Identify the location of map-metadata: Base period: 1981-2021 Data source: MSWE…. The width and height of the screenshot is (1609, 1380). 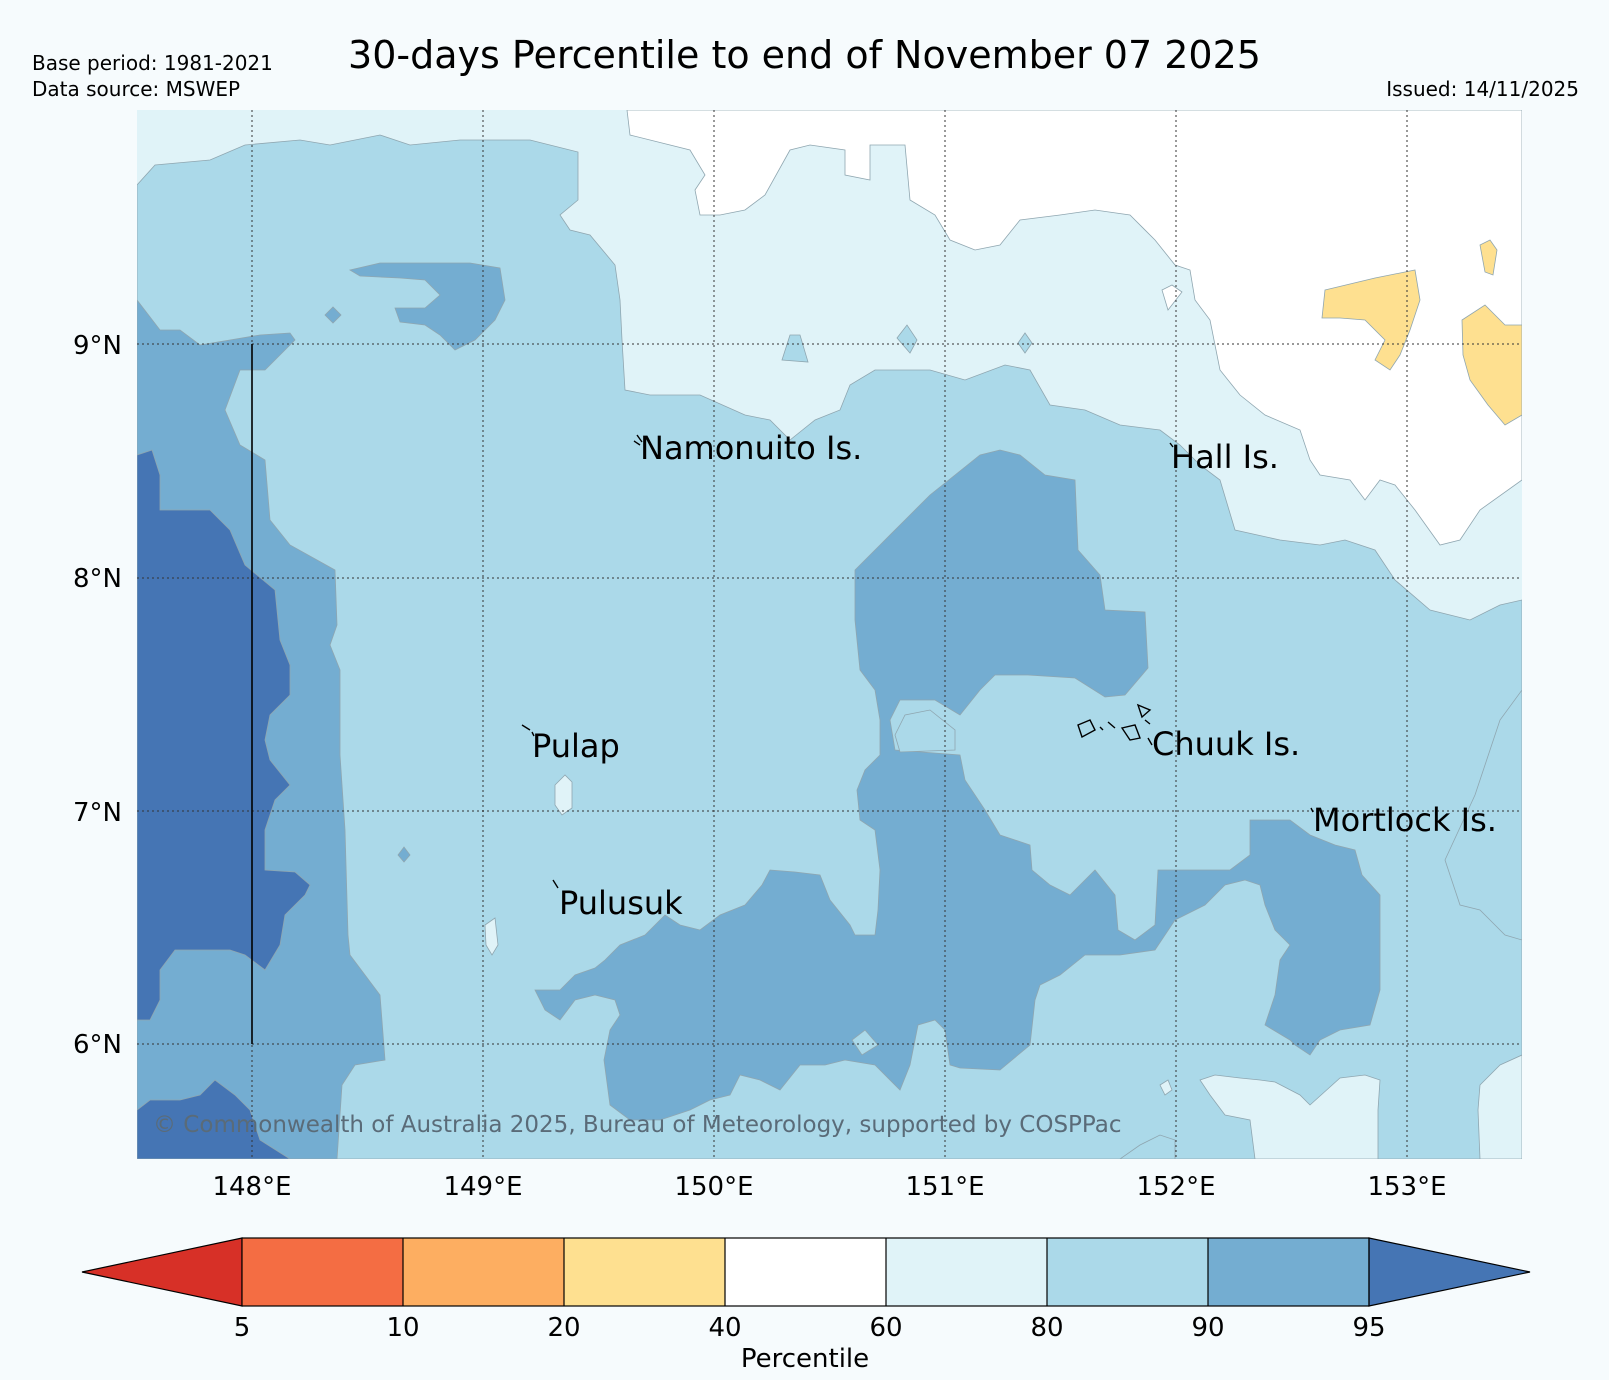
(152, 76).